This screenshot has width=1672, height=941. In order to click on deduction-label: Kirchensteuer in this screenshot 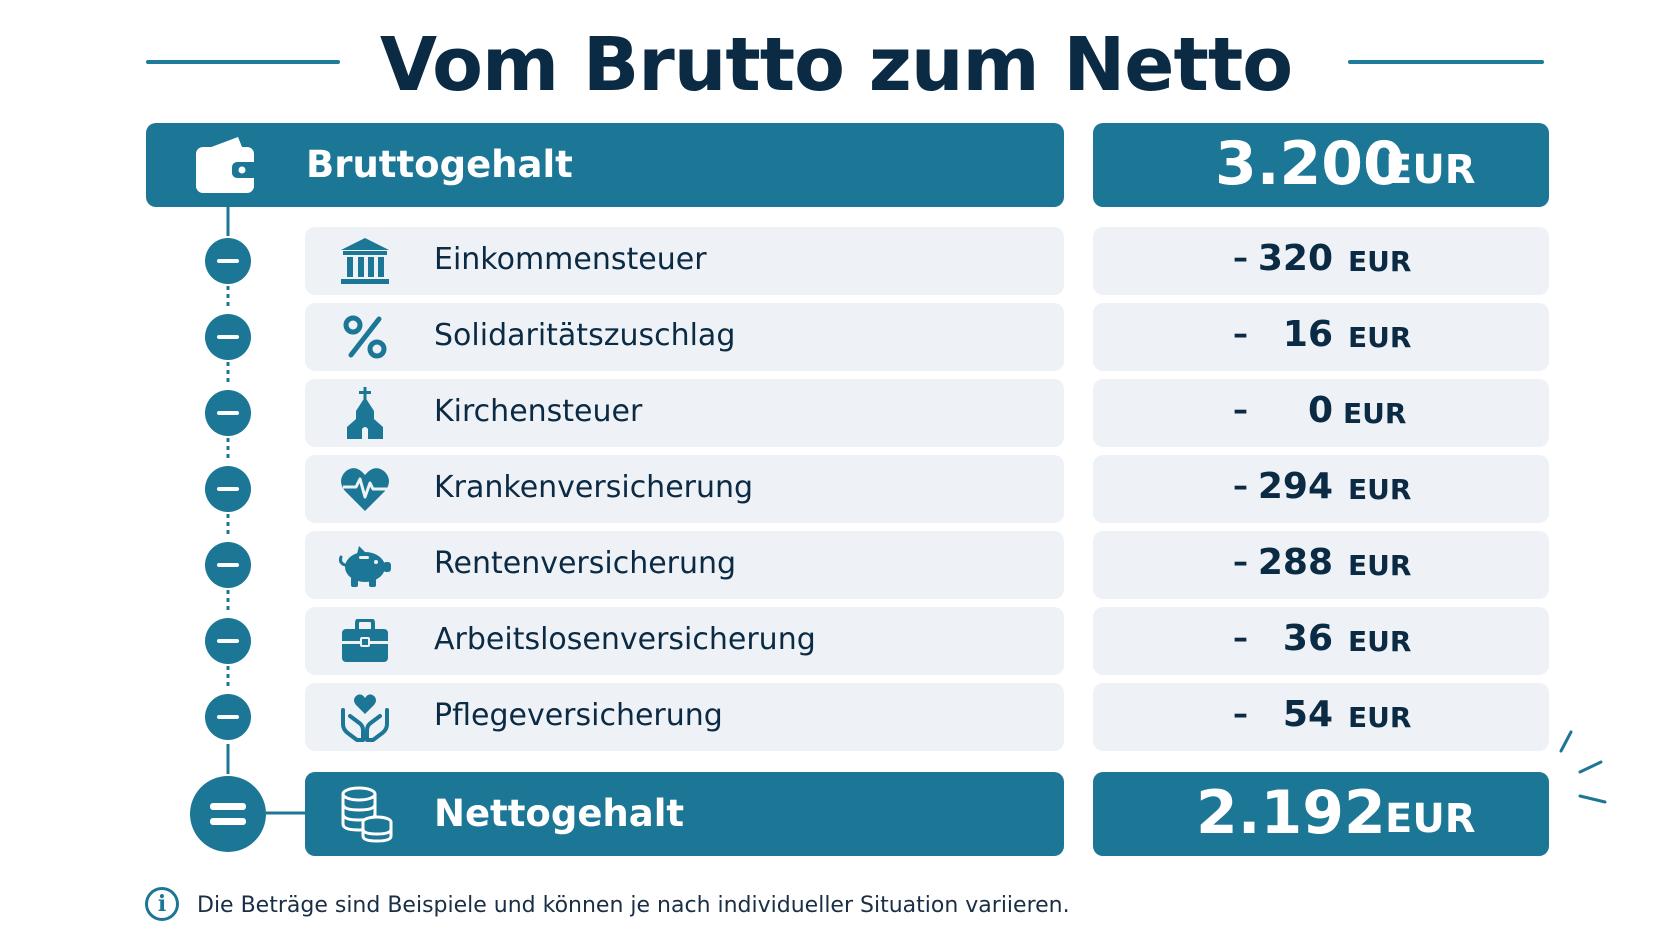, I will do `click(538, 411)`.